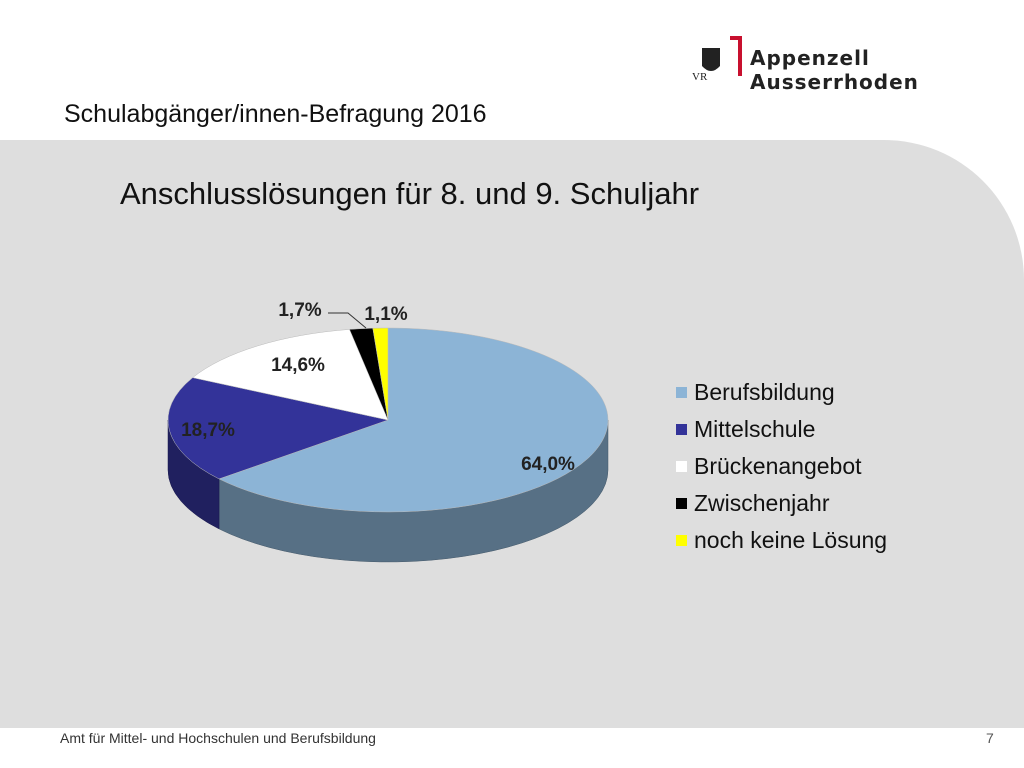  Describe the element at coordinates (778, 466) in the screenshot. I see `legend-label: Brückenangebot` at that location.